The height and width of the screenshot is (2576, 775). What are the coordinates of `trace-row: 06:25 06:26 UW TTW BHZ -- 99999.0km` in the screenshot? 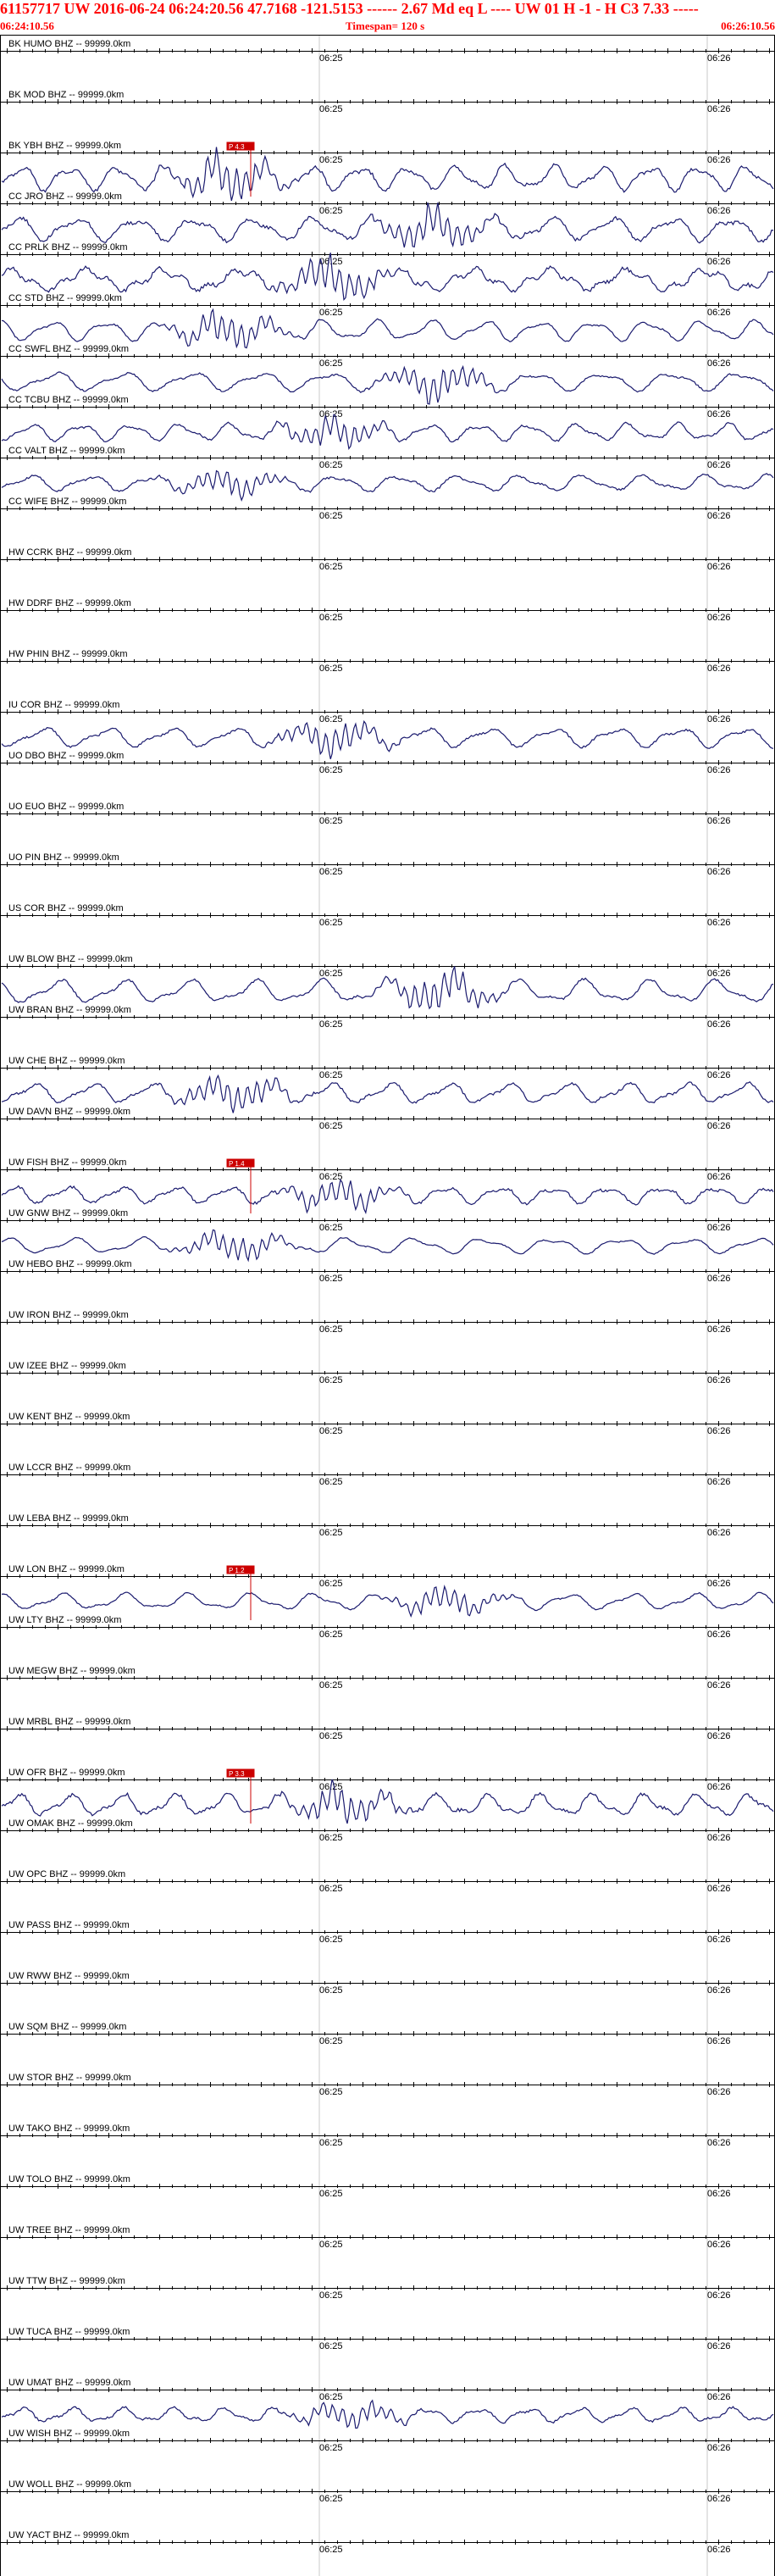 It's located at (387, 2288).